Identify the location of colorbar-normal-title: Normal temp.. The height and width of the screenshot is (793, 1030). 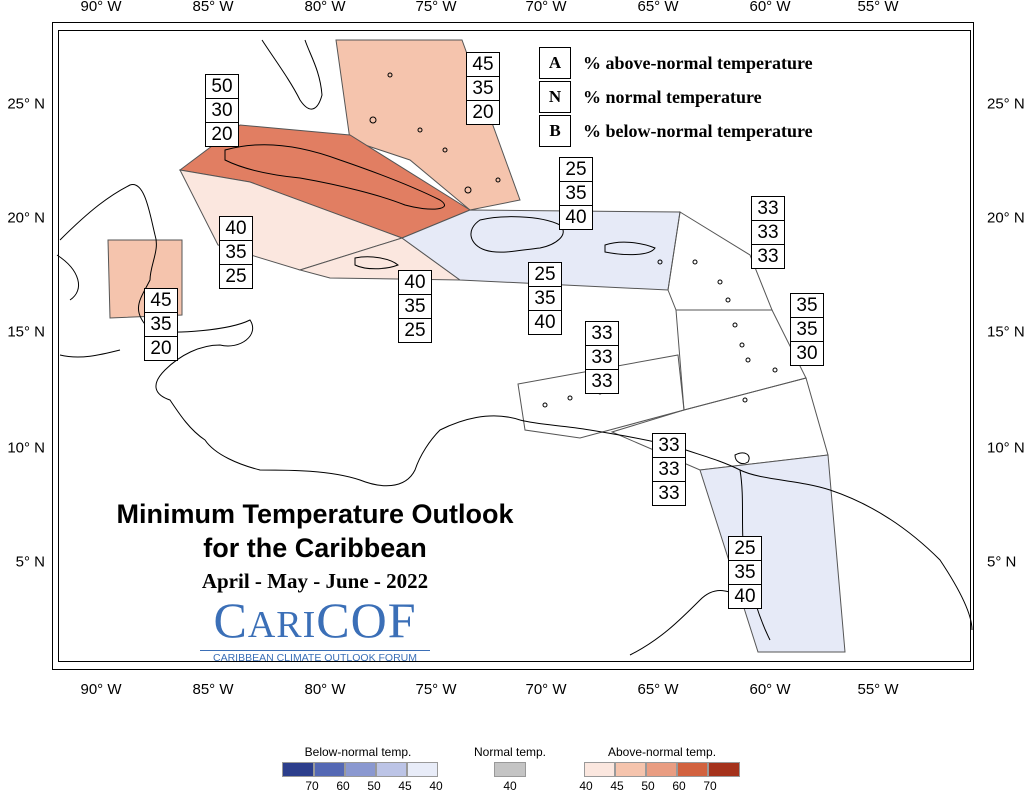
(510, 752).